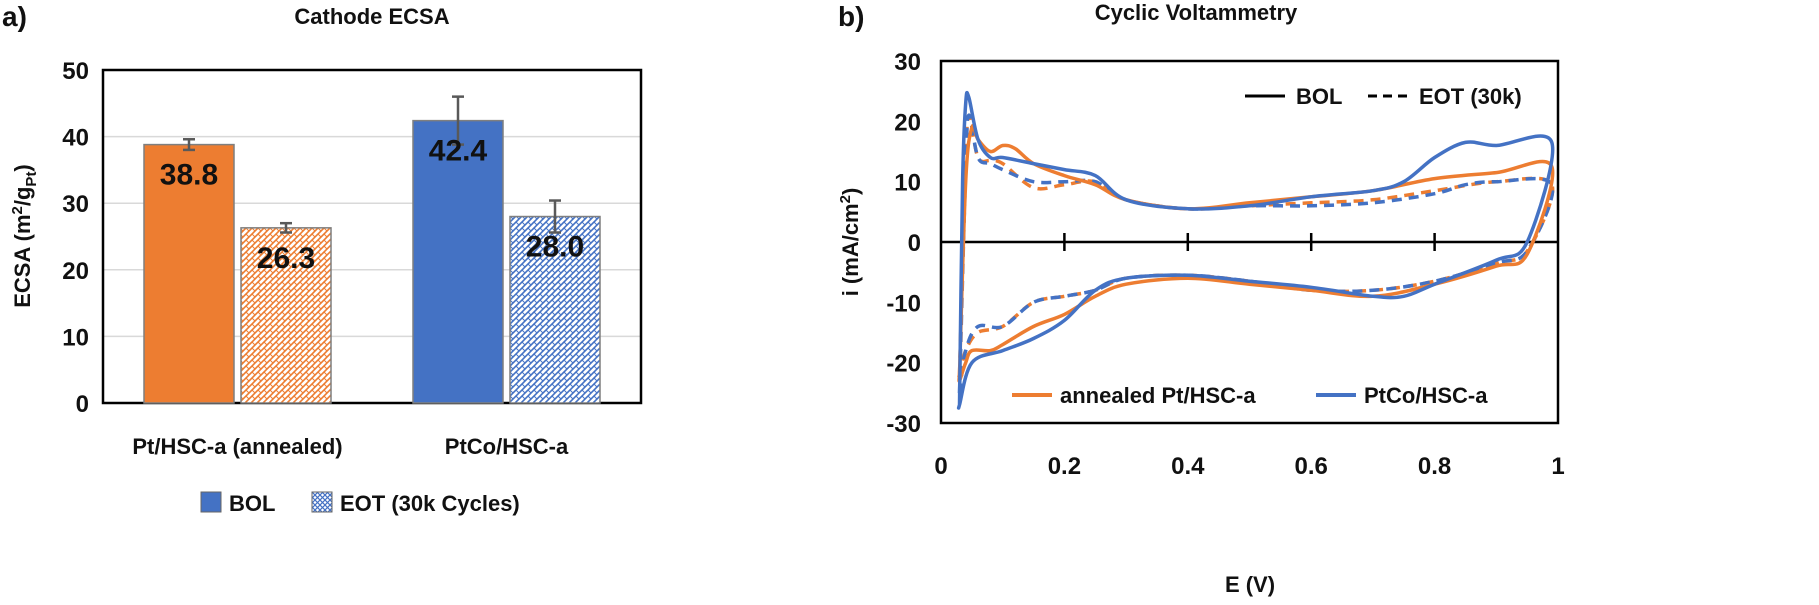  I want to click on panel-a-y-tick-label: 30, so click(75, 204).